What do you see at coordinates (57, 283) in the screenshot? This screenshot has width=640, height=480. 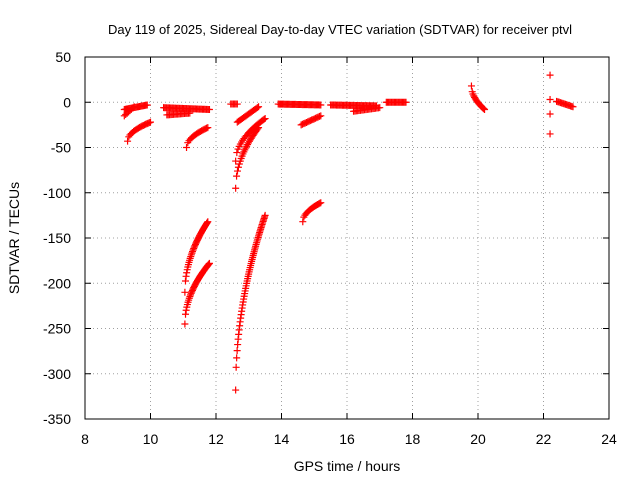 I see `y-tick-label: -200` at bounding box center [57, 283].